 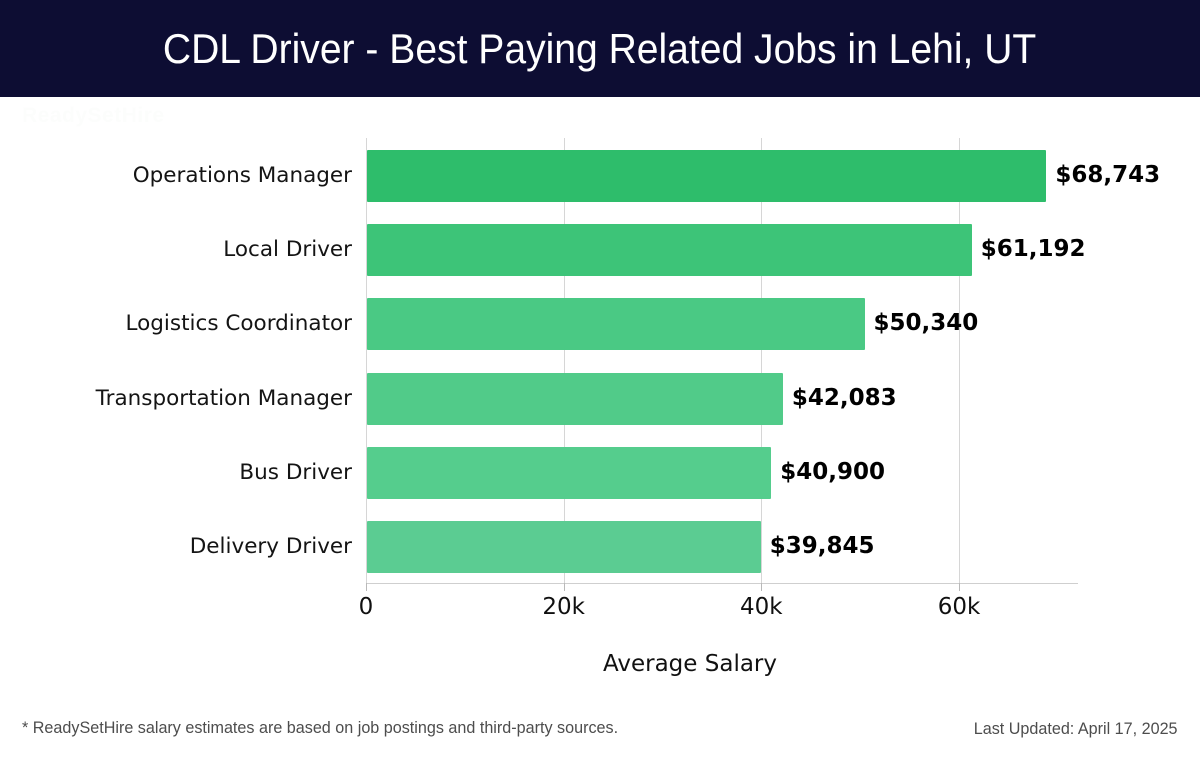 I want to click on value-label: $68,743, so click(x=1108, y=175).